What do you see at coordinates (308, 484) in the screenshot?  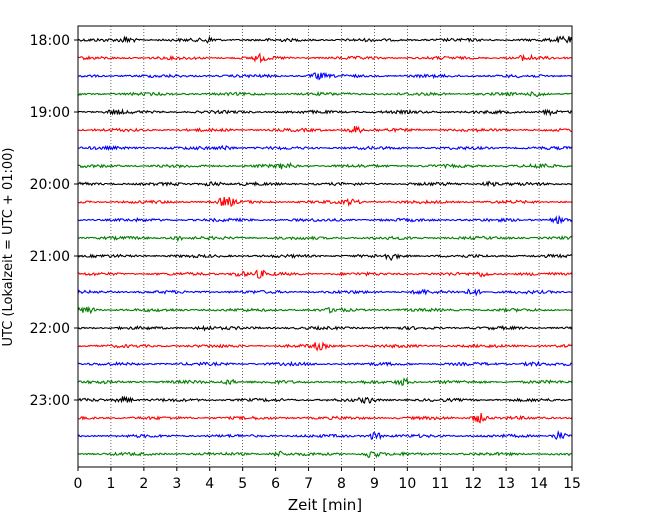 I see `x-tick-label-7: 7` at bounding box center [308, 484].